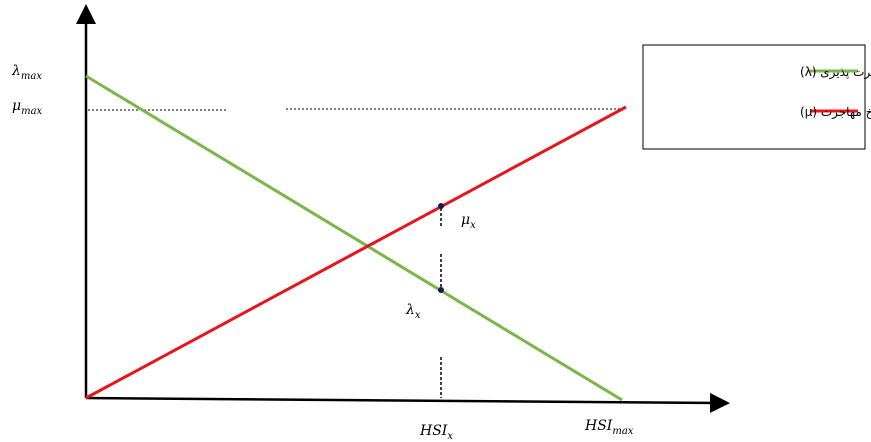 This screenshot has height=442, width=871. What do you see at coordinates (468, 221) in the screenshot?
I see `mu-x-label: μx` at bounding box center [468, 221].